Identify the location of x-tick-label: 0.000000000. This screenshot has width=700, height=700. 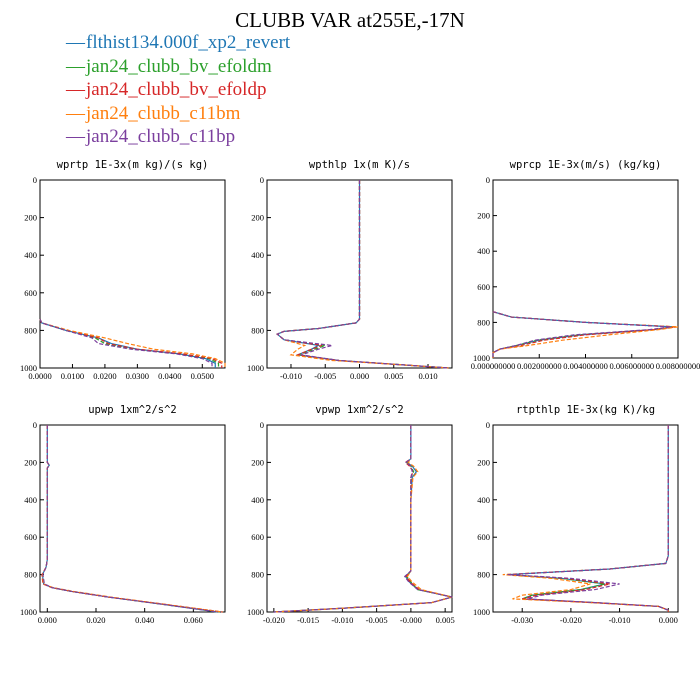
(493, 366).